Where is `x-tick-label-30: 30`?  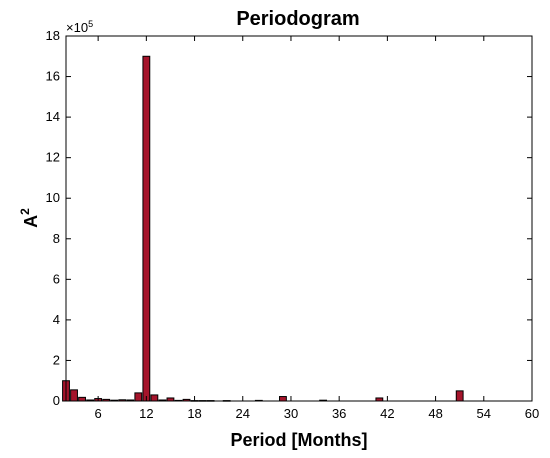 x-tick-label-30: 30 is located at coordinates (291, 413).